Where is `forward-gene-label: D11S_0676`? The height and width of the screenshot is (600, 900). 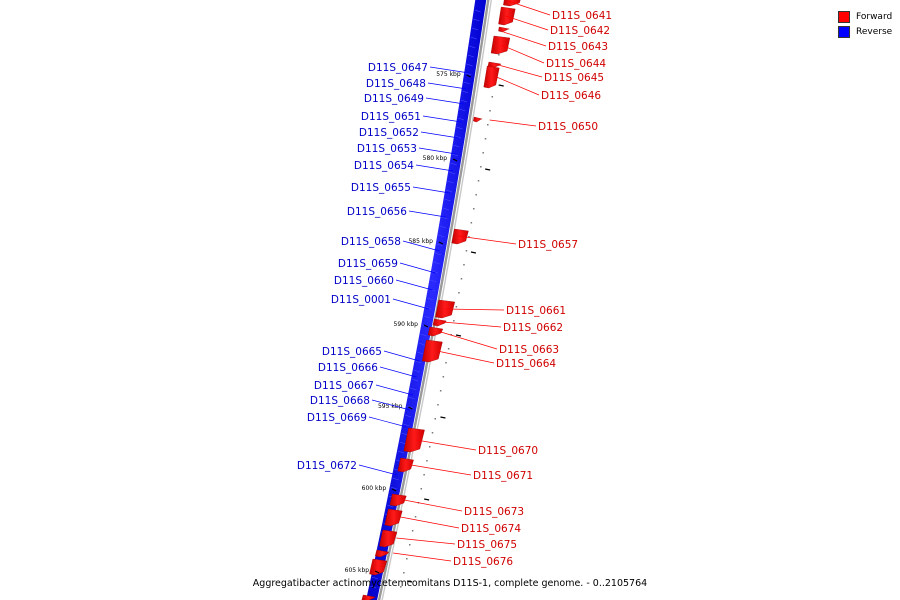 forward-gene-label: D11S_0676 is located at coordinates (483, 562).